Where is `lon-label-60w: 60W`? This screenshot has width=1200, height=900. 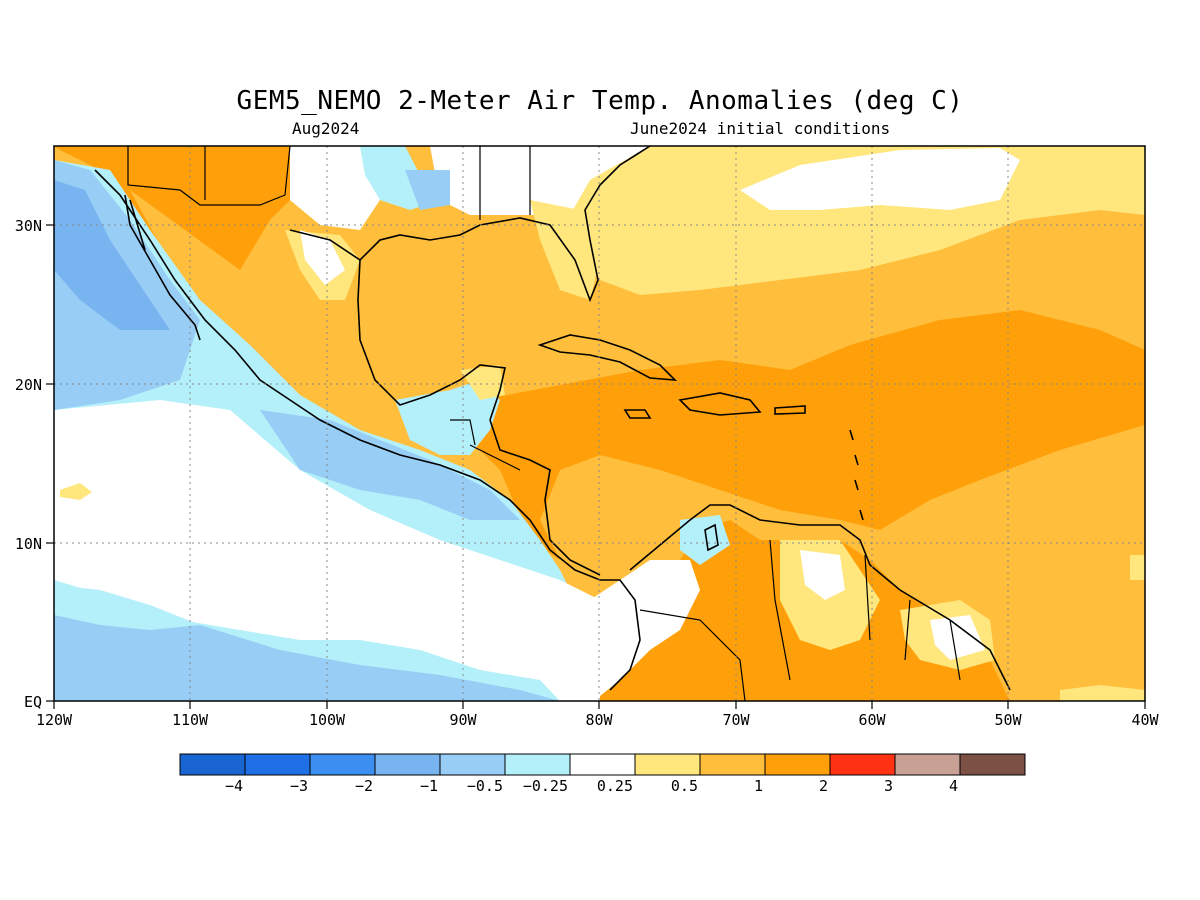 lon-label-60w: 60W is located at coordinates (872, 720).